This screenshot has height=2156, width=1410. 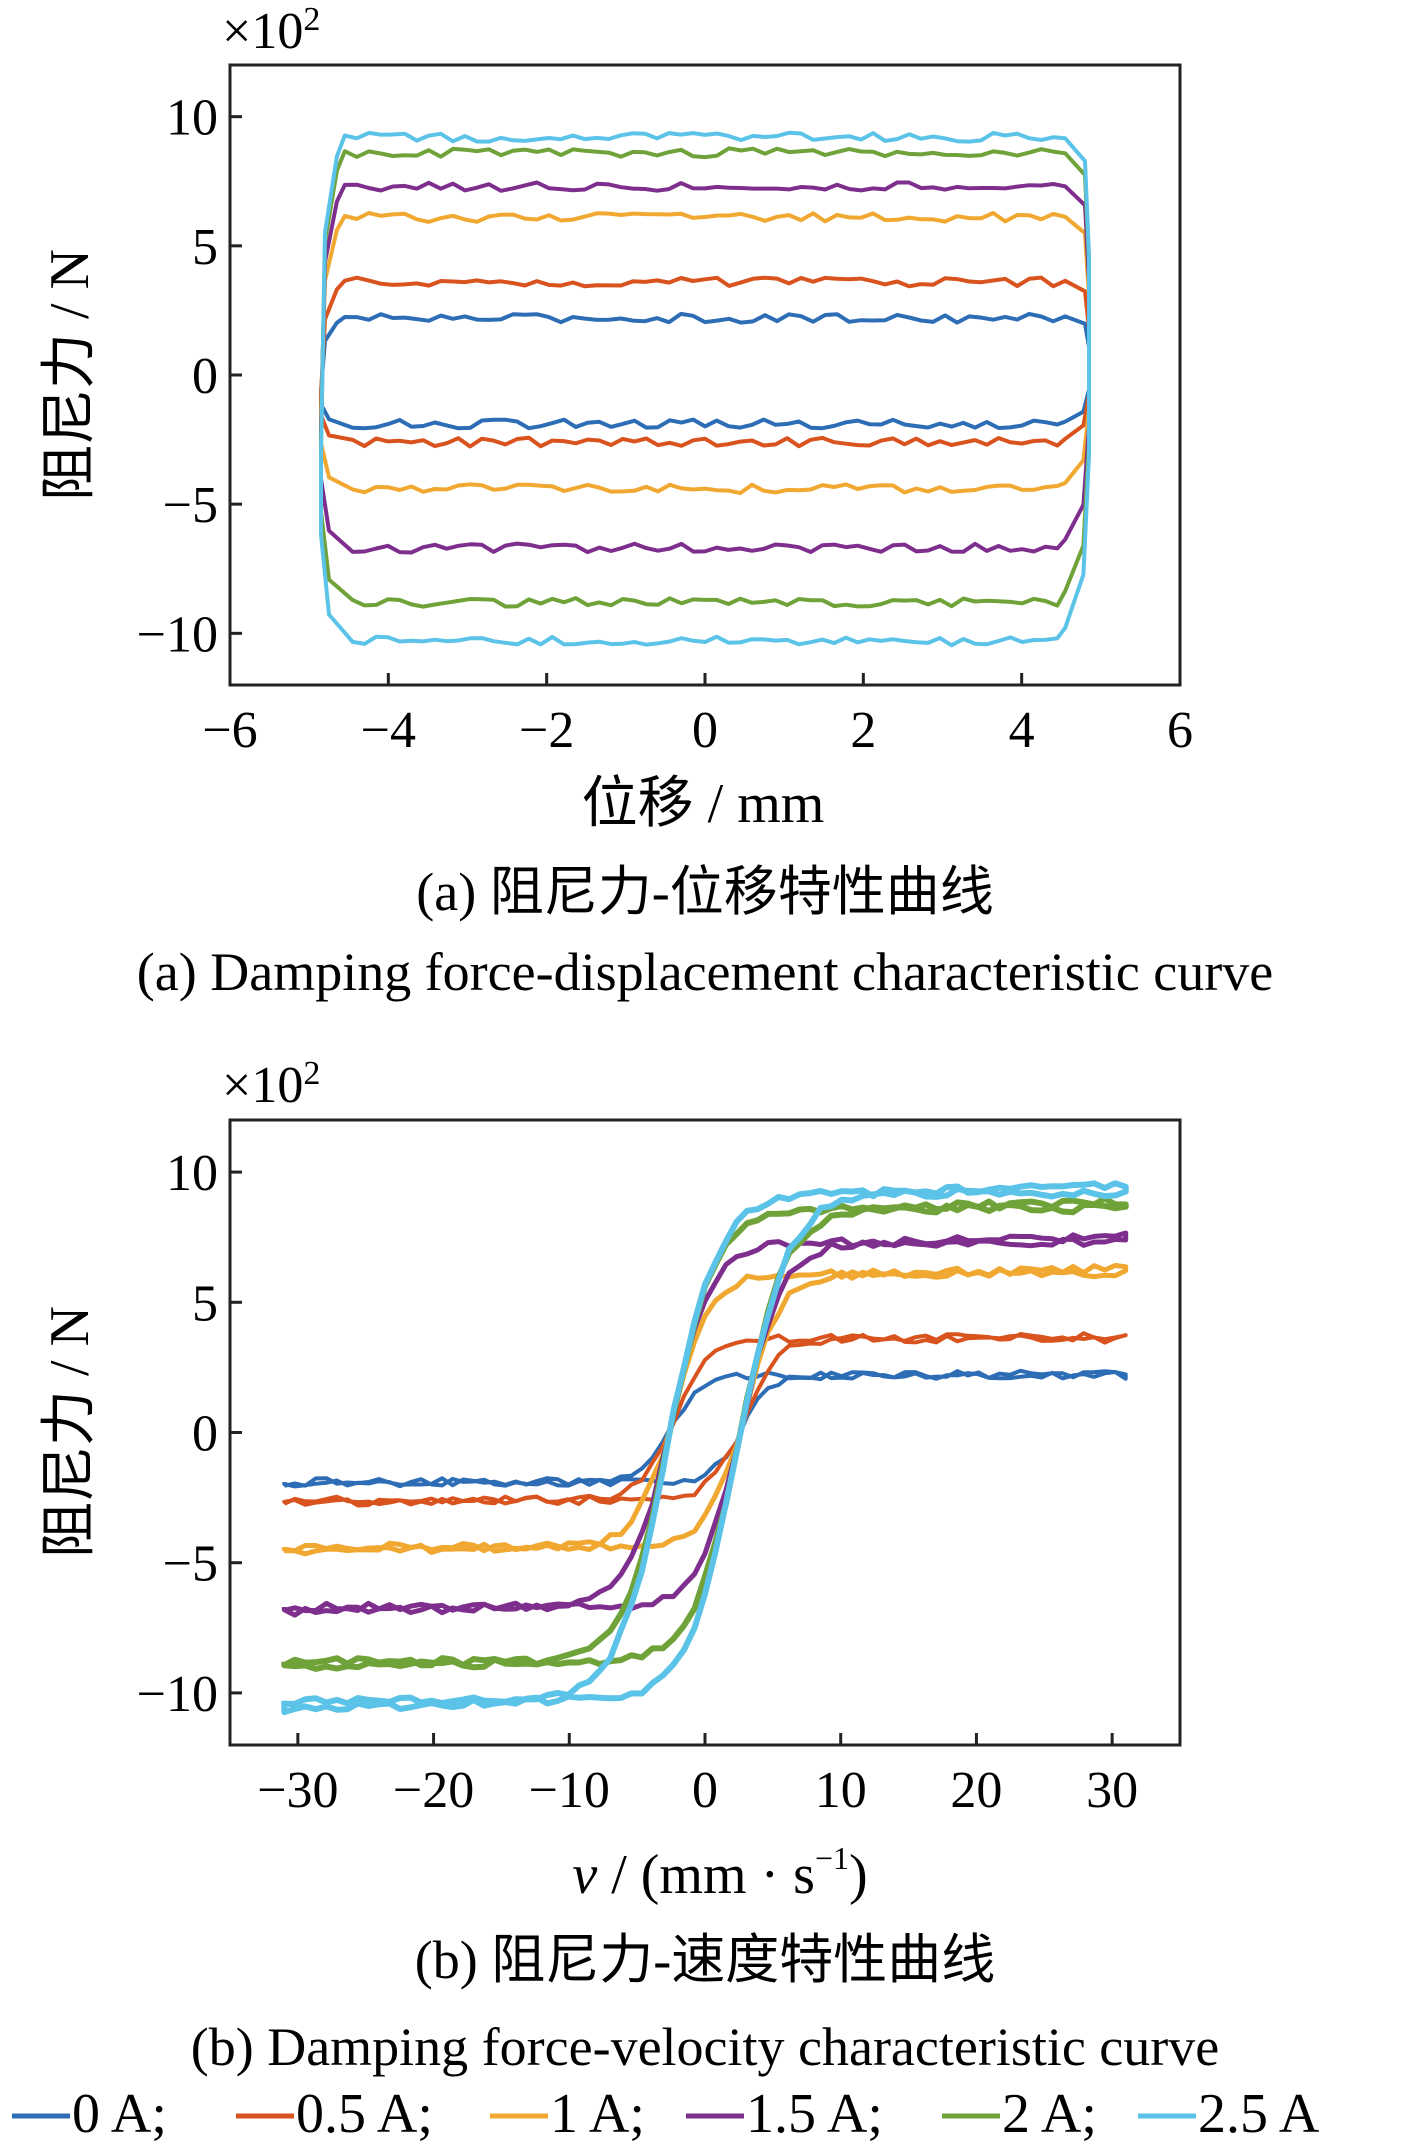 I want to click on panel-b-y-ticks: −10 −5 0 5 10, so click(x=189, y=1434).